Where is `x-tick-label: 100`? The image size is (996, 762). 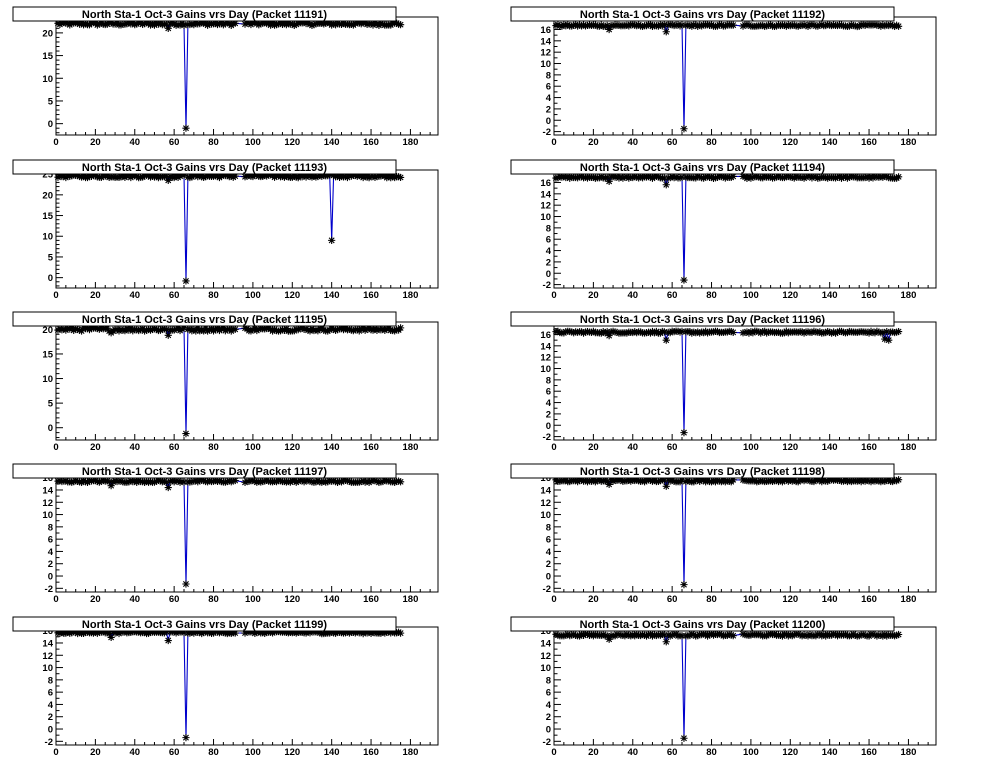 x-tick-label: 100 is located at coordinates (751, 599).